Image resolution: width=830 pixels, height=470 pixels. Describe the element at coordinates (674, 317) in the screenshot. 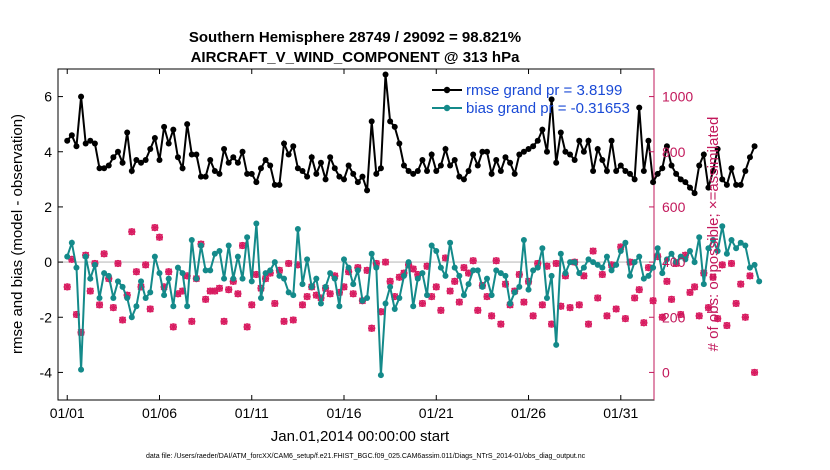

I see `y-right-tick-label: 200` at that location.